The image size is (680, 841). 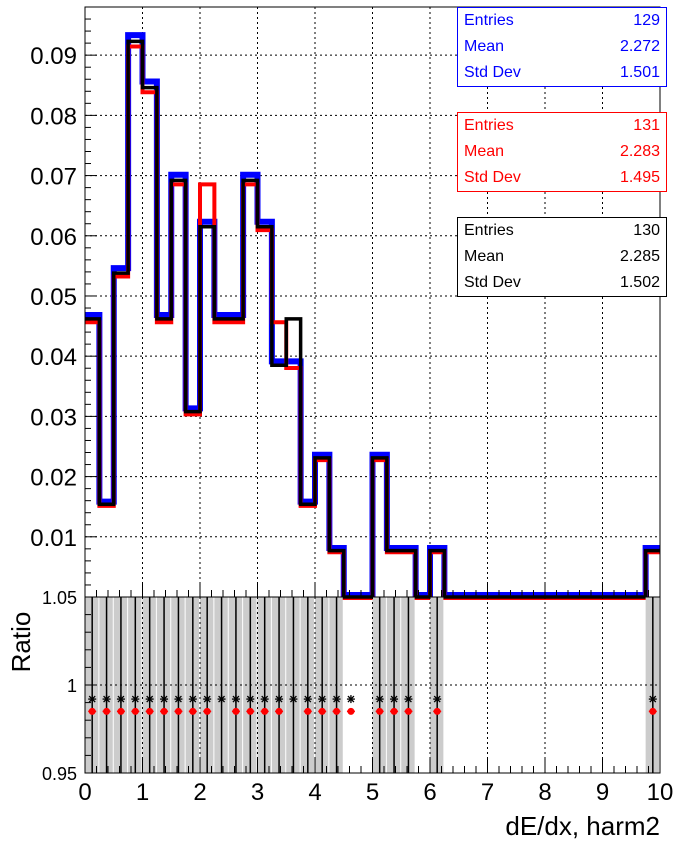 What do you see at coordinates (53, 56) in the screenshot?
I see `y-tick-label: 0.09` at bounding box center [53, 56].